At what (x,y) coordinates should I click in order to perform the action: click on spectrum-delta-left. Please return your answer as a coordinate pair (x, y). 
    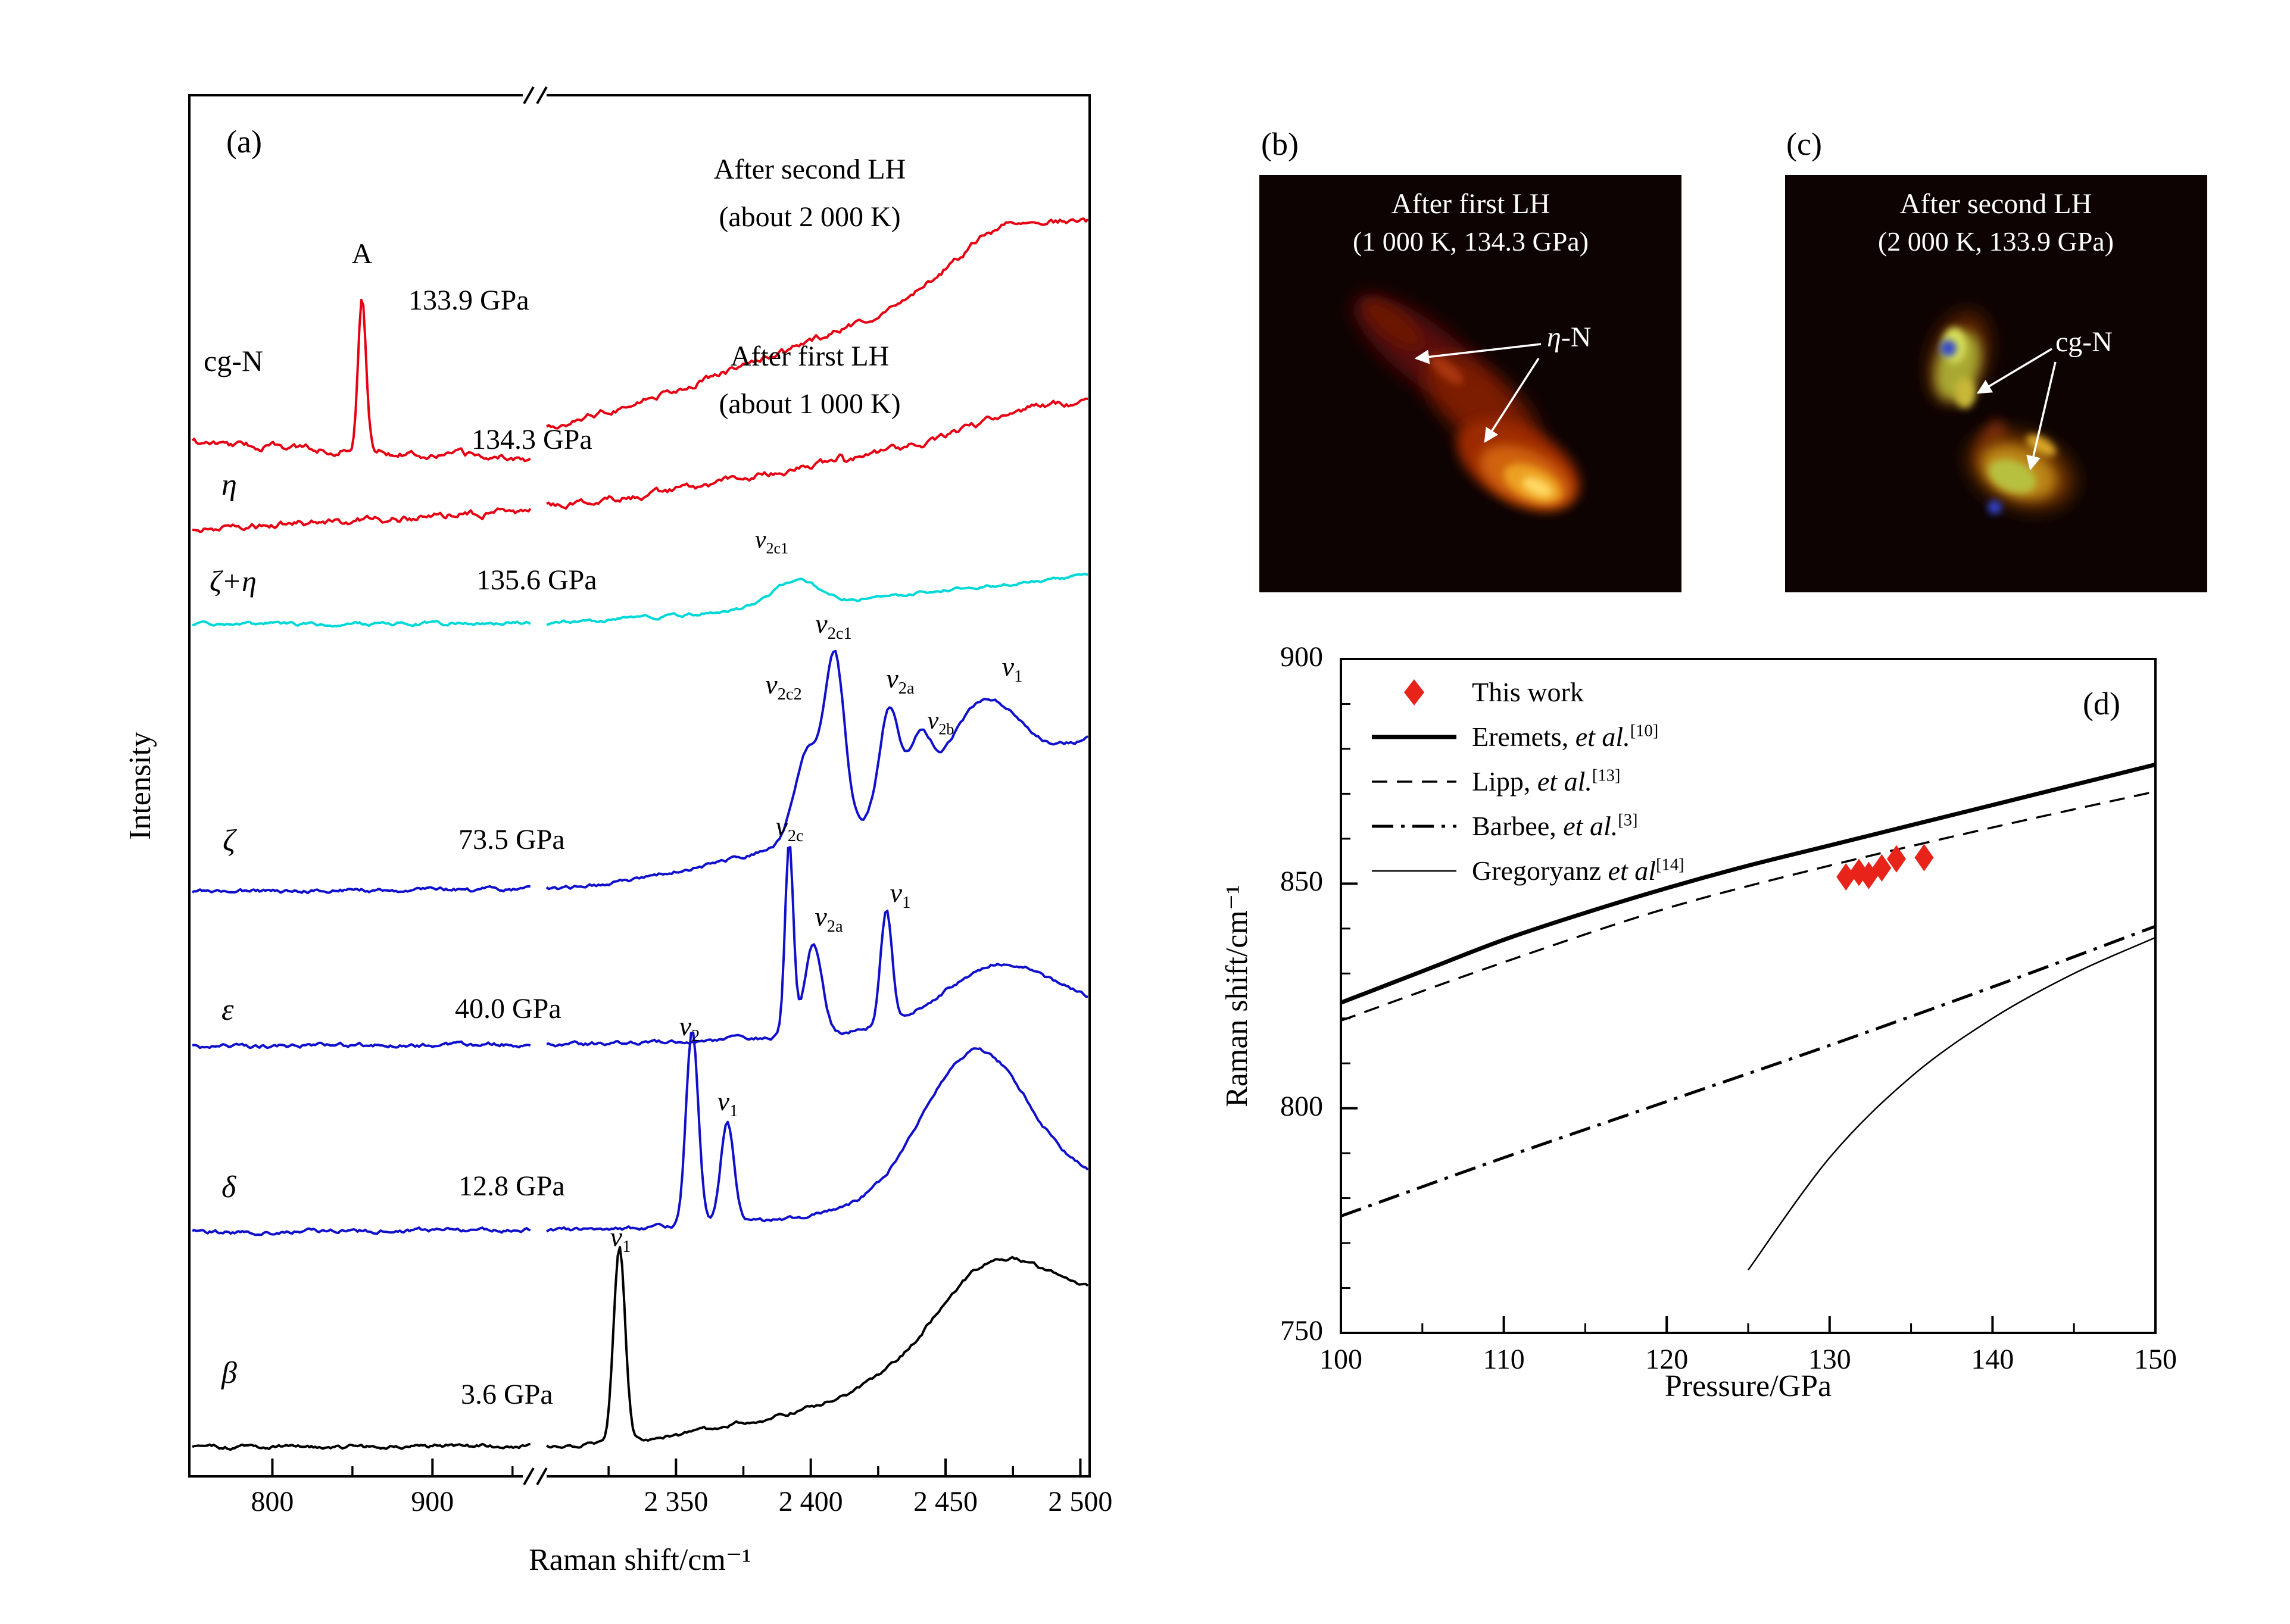
    Looking at the image, I should click on (361, 1231).